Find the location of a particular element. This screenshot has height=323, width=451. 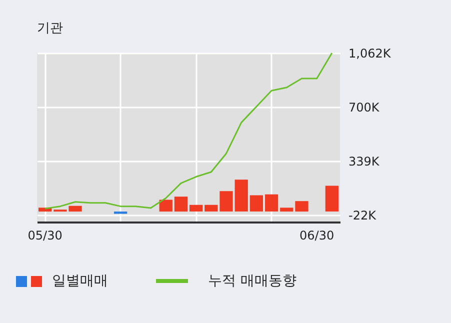

y-tick-label: 700K is located at coordinates (364, 107).